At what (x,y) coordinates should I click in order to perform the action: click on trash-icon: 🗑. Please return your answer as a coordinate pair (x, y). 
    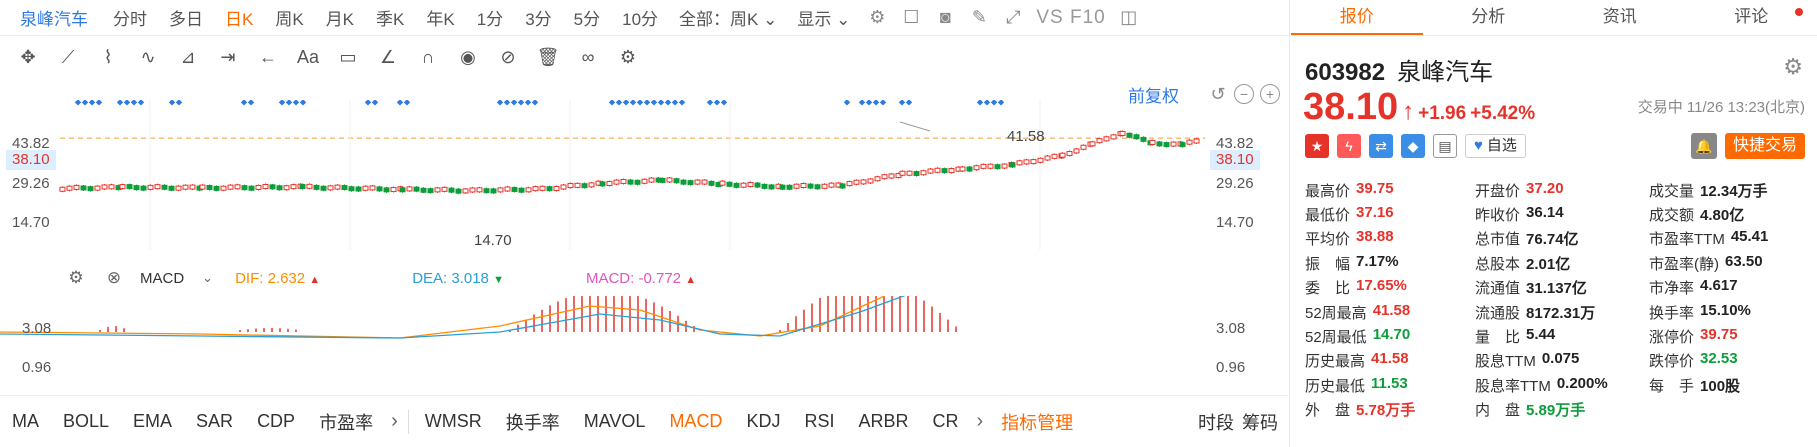
    Looking at the image, I should click on (548, 56).